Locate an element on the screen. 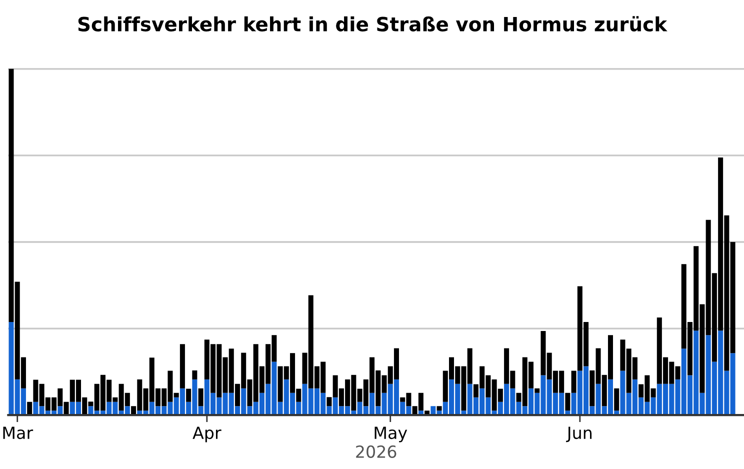 The image size is (744, 469). x-axis-title: 2026 is located at coordinates (376, 451).